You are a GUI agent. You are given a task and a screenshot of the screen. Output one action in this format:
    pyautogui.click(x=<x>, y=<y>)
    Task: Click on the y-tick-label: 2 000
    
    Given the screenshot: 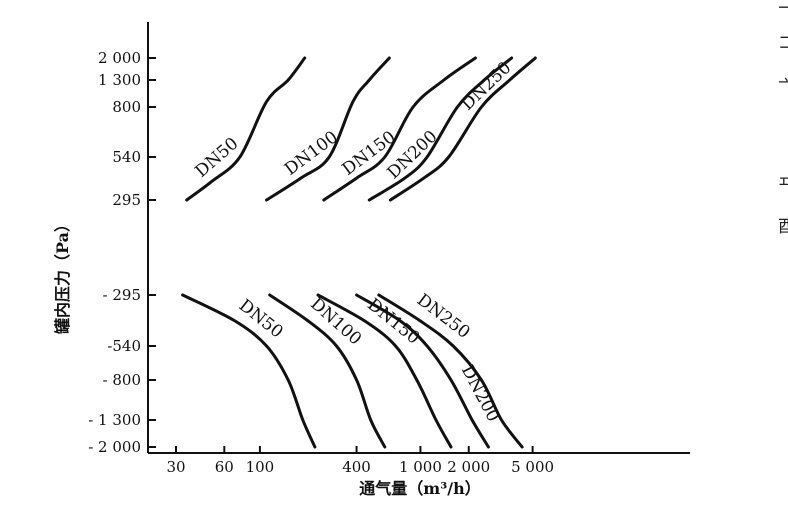 What is the action you would take?
    pyautogui.click(x=119, y=58)
    